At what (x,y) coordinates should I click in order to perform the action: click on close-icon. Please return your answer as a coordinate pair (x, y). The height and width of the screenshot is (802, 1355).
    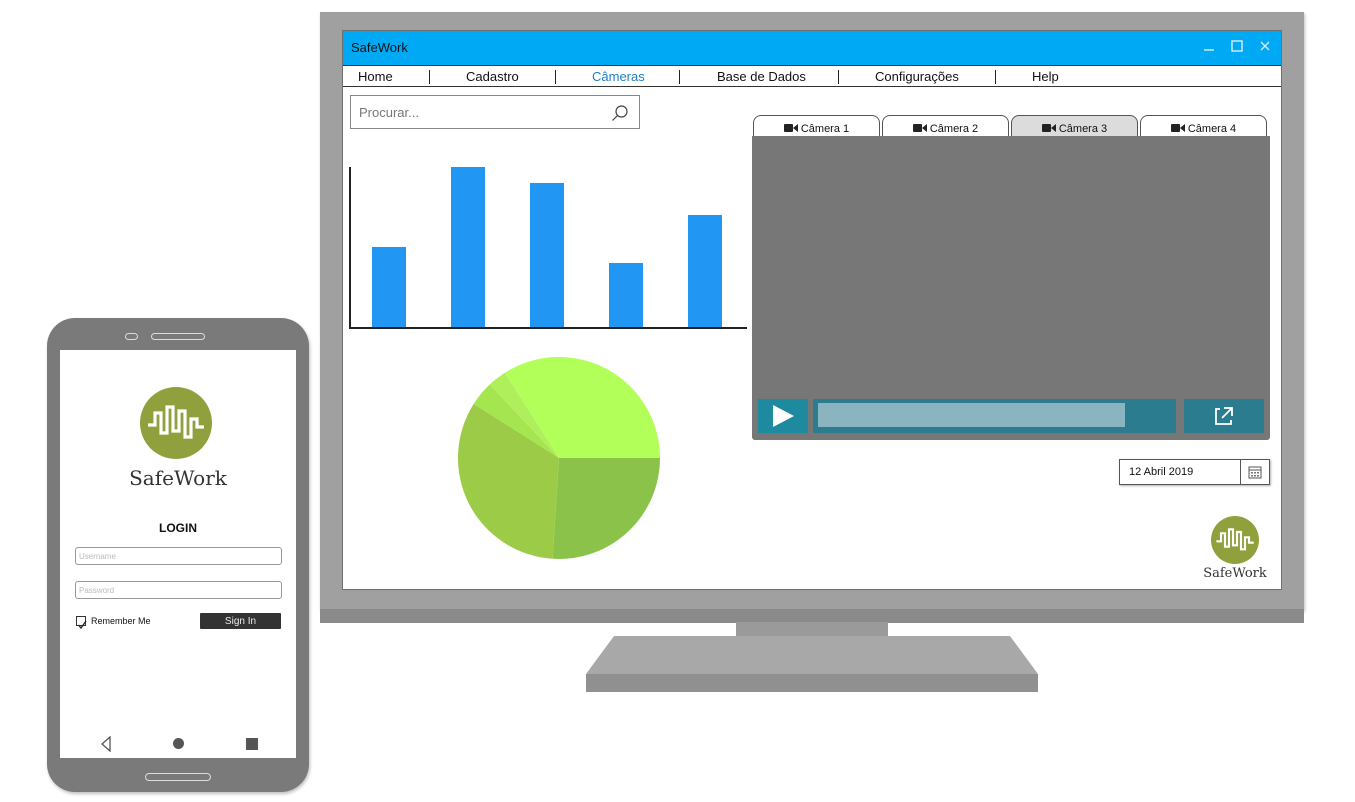
    Looking at the image, I should click on (1265, 46).